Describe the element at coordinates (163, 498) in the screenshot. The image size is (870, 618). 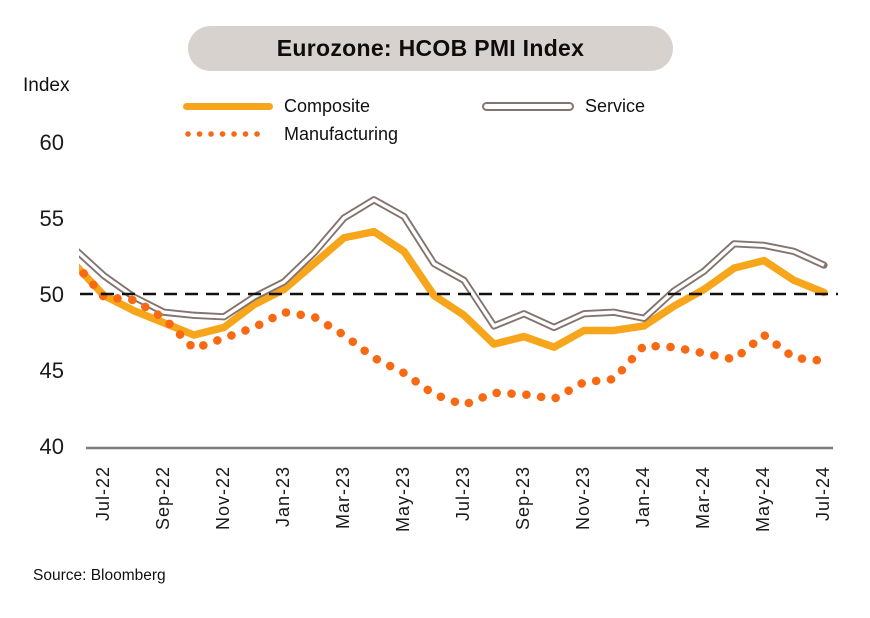
I see `x-tick-label: Sep-22` at that location.